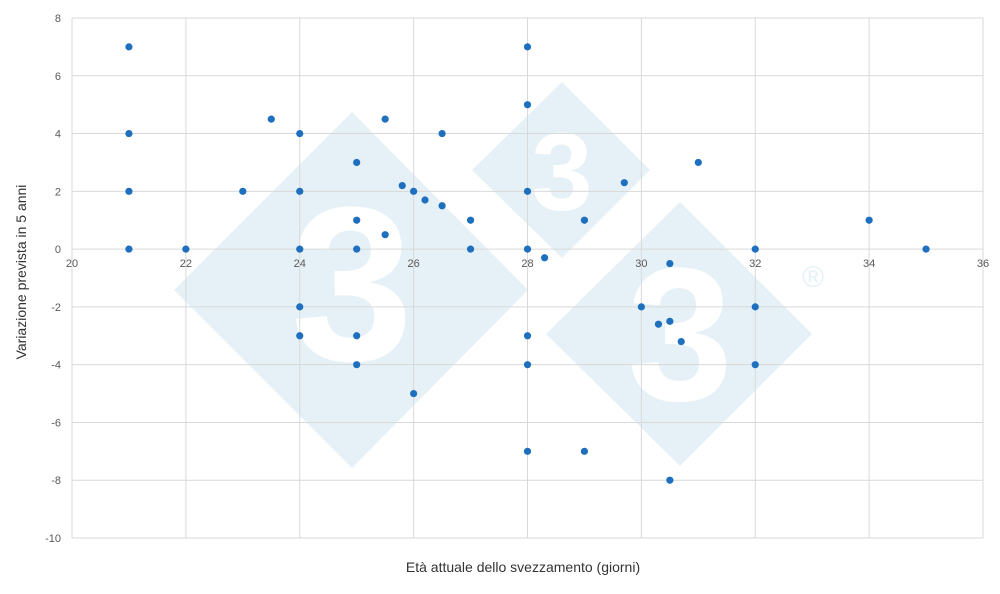  I want to click on y-tick-label: 8, so click(58, 19).